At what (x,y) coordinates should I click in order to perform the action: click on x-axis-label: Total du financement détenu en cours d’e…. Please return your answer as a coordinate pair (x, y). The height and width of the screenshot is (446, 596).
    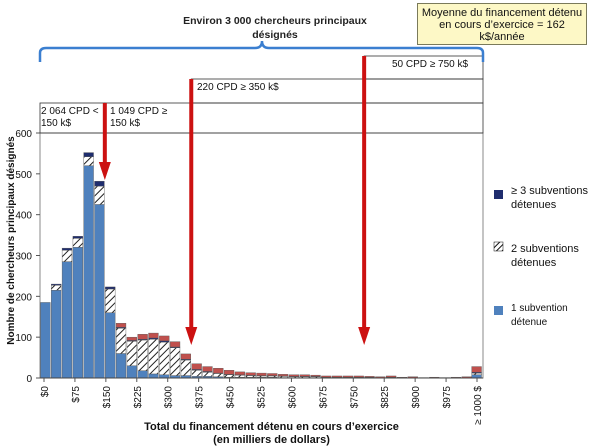
    Looking at the image, I should click on (271, 433).